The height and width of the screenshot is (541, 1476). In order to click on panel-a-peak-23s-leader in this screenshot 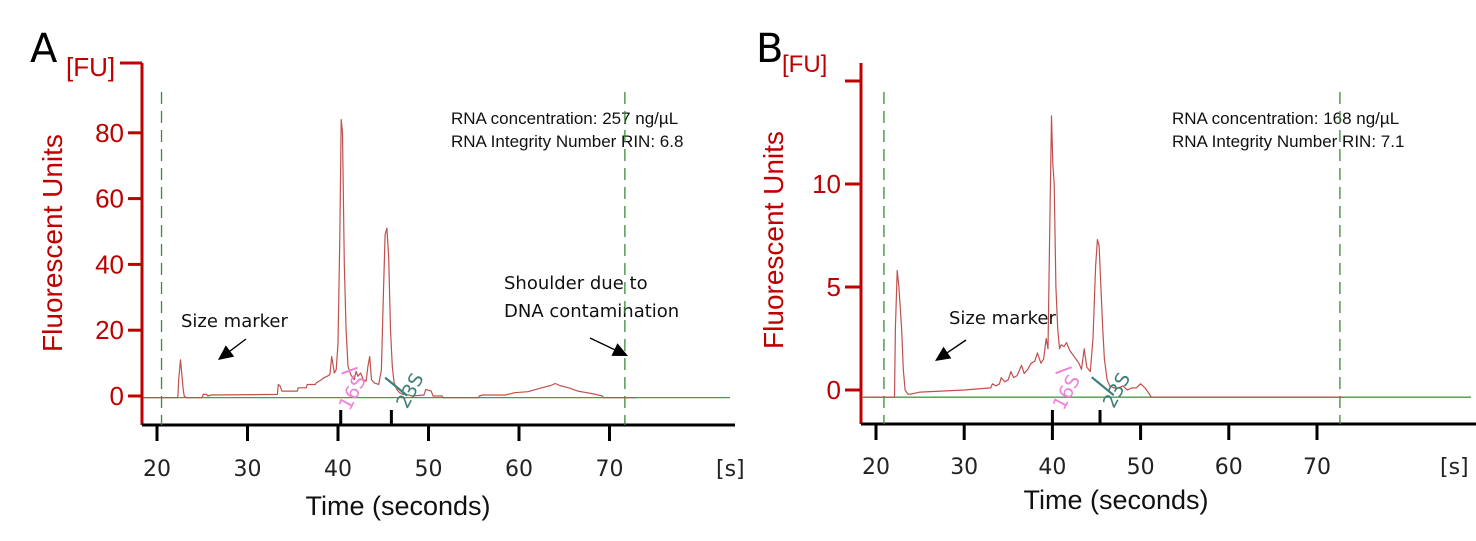, I will do `click(396, 386)`.